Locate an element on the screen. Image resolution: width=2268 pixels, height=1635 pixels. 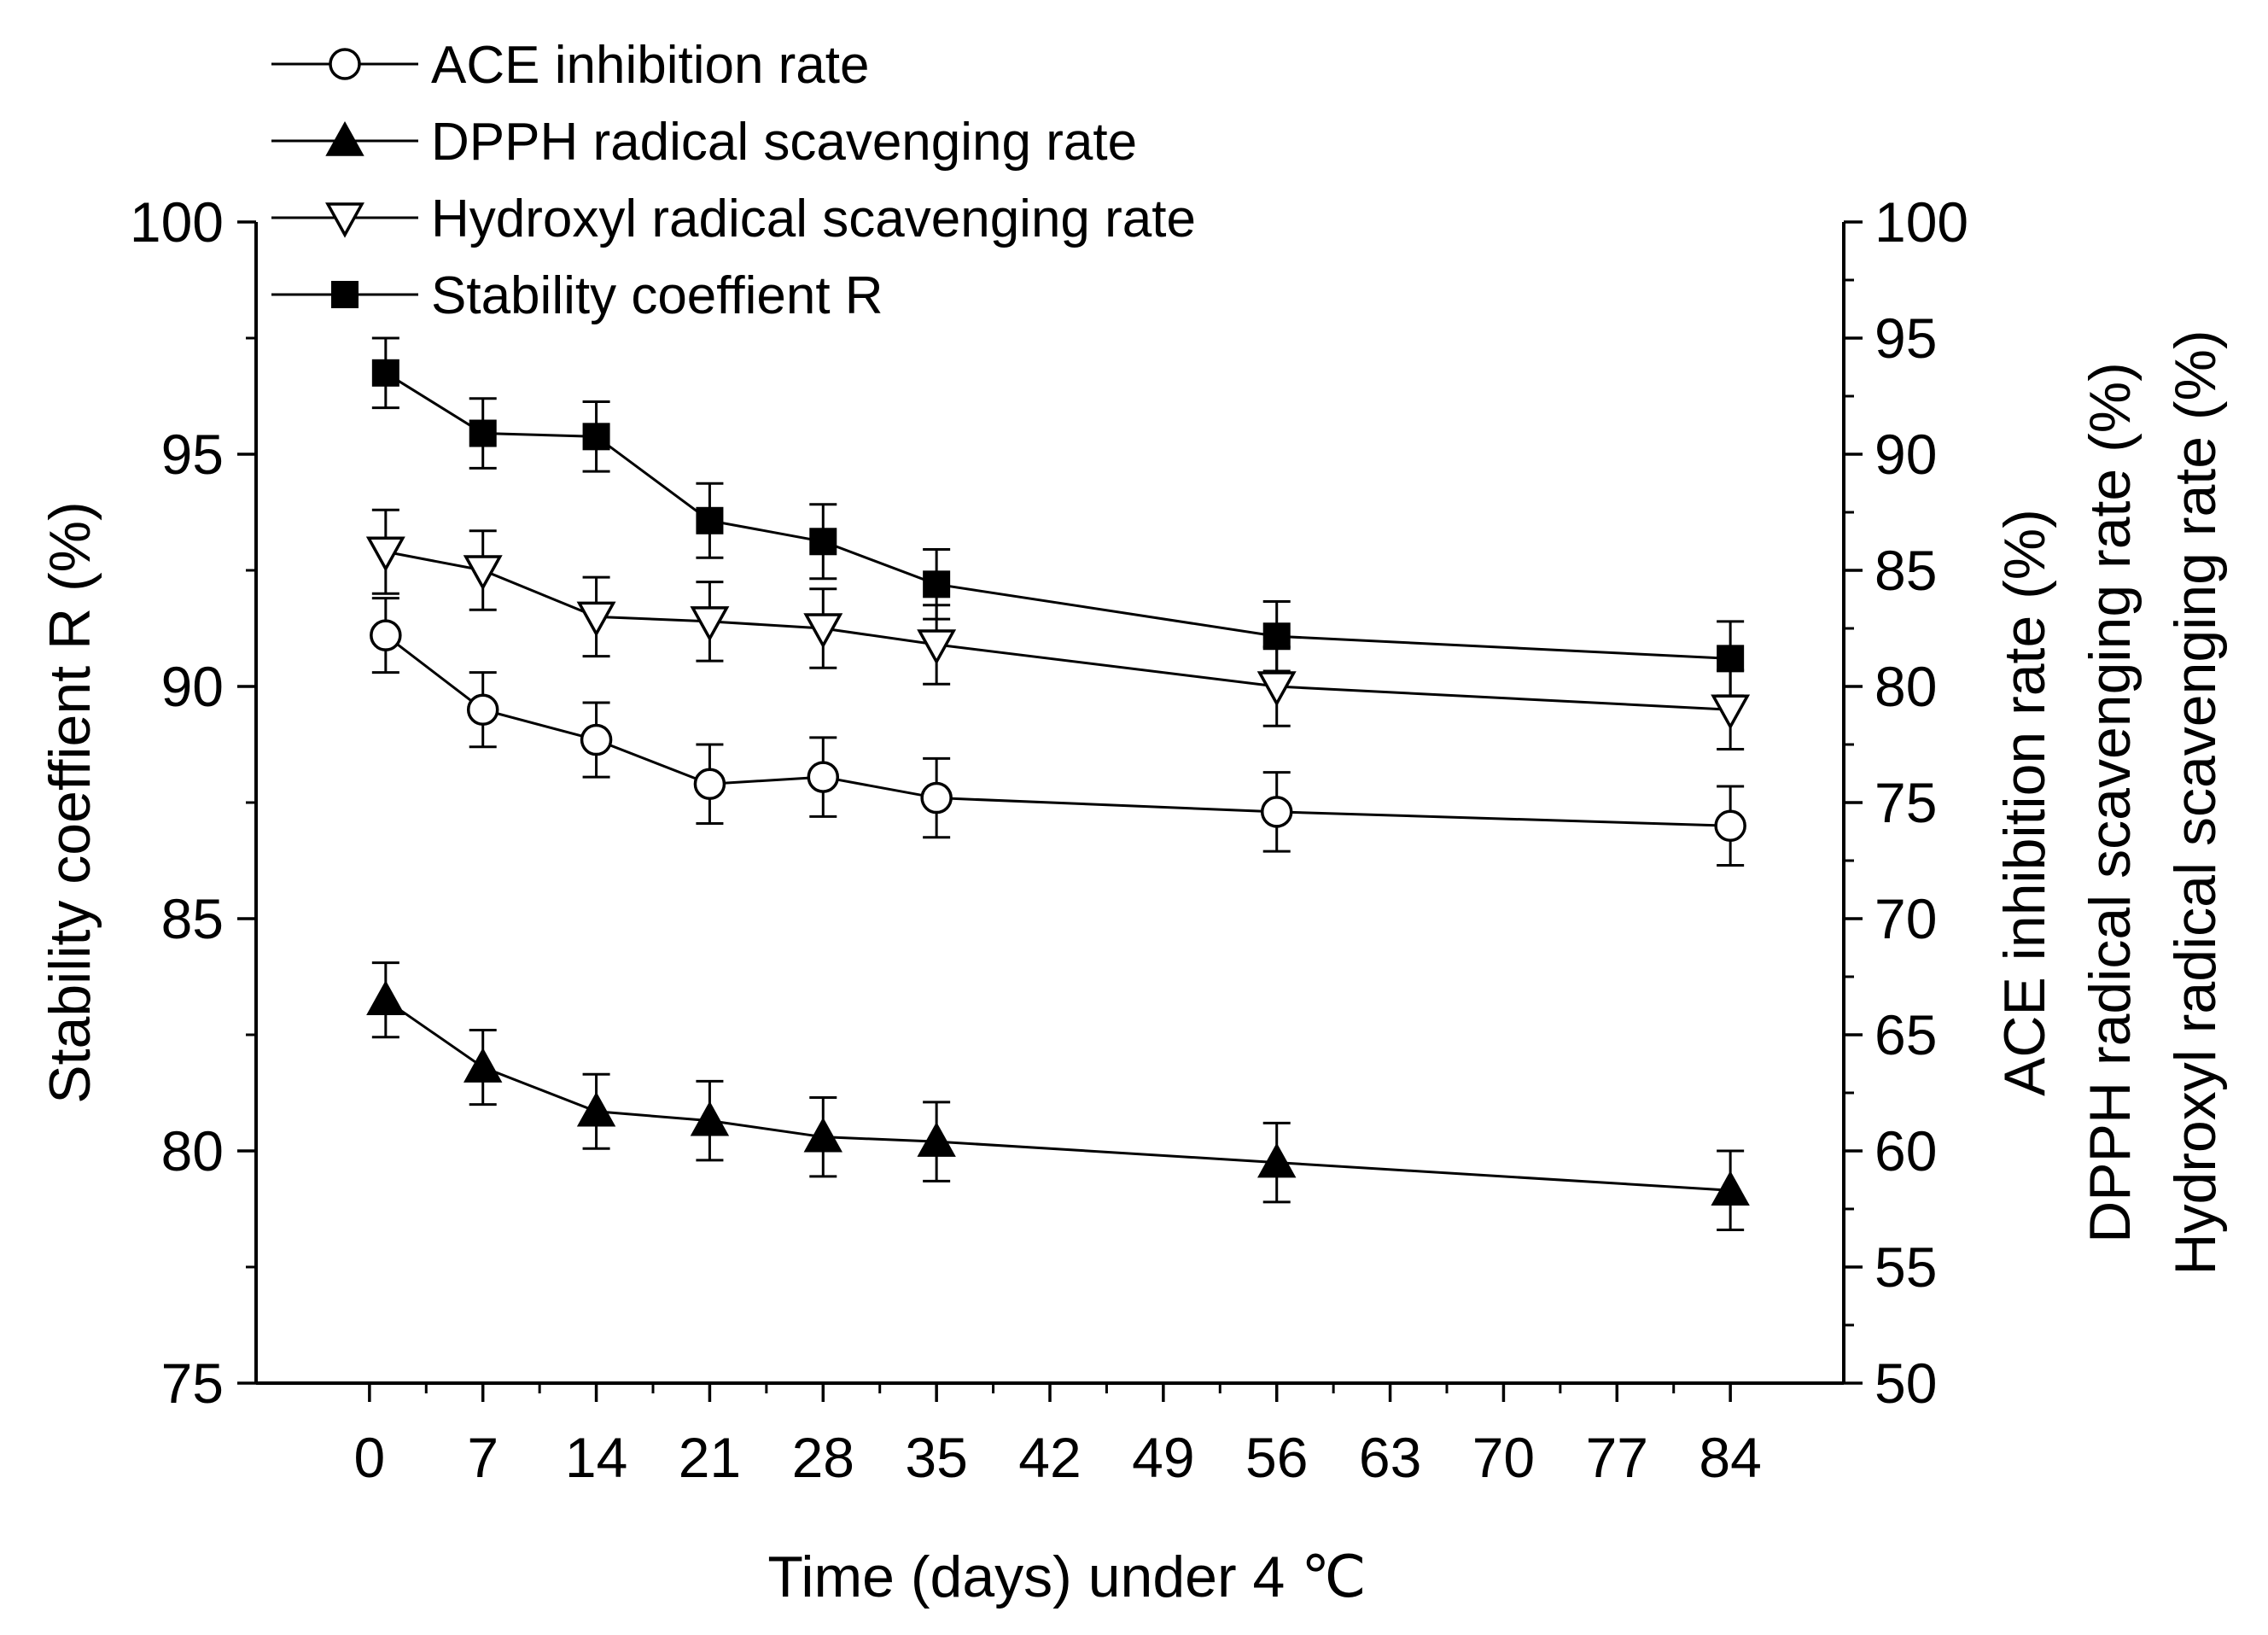
x-tick-label: 70 is located at coordinates (1503, 1457).